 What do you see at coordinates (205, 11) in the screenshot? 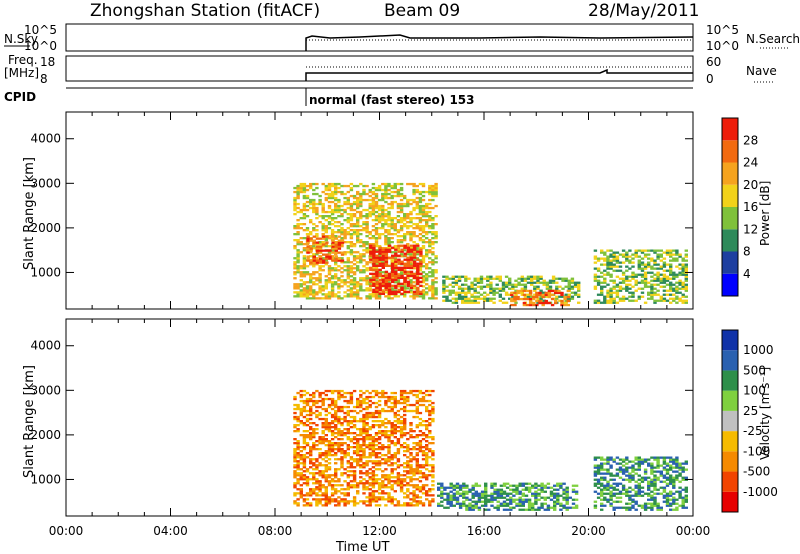
I see `station-title: Zhongshan Station (fitACF)` at bounding box center [205, 11].